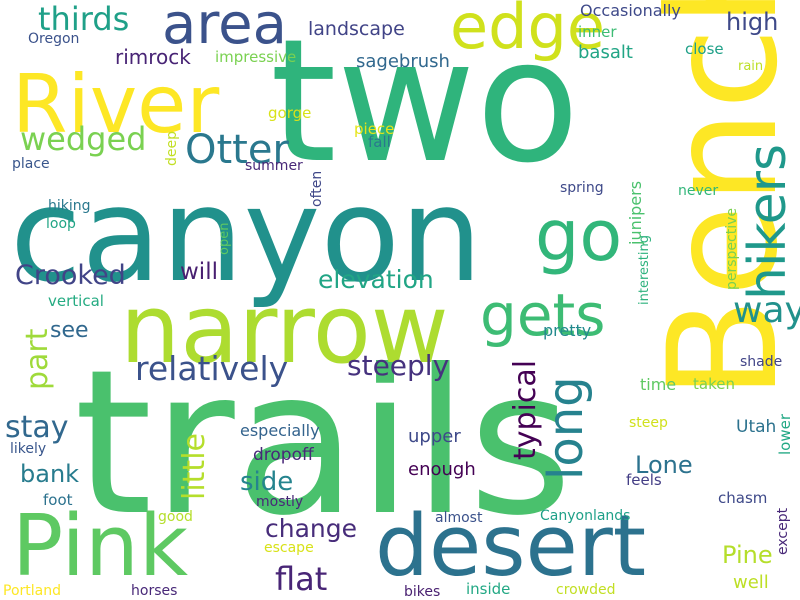  Describe the element at coordinates (280, 430) in the screenshot. I see `word-especially: especially` at that location.